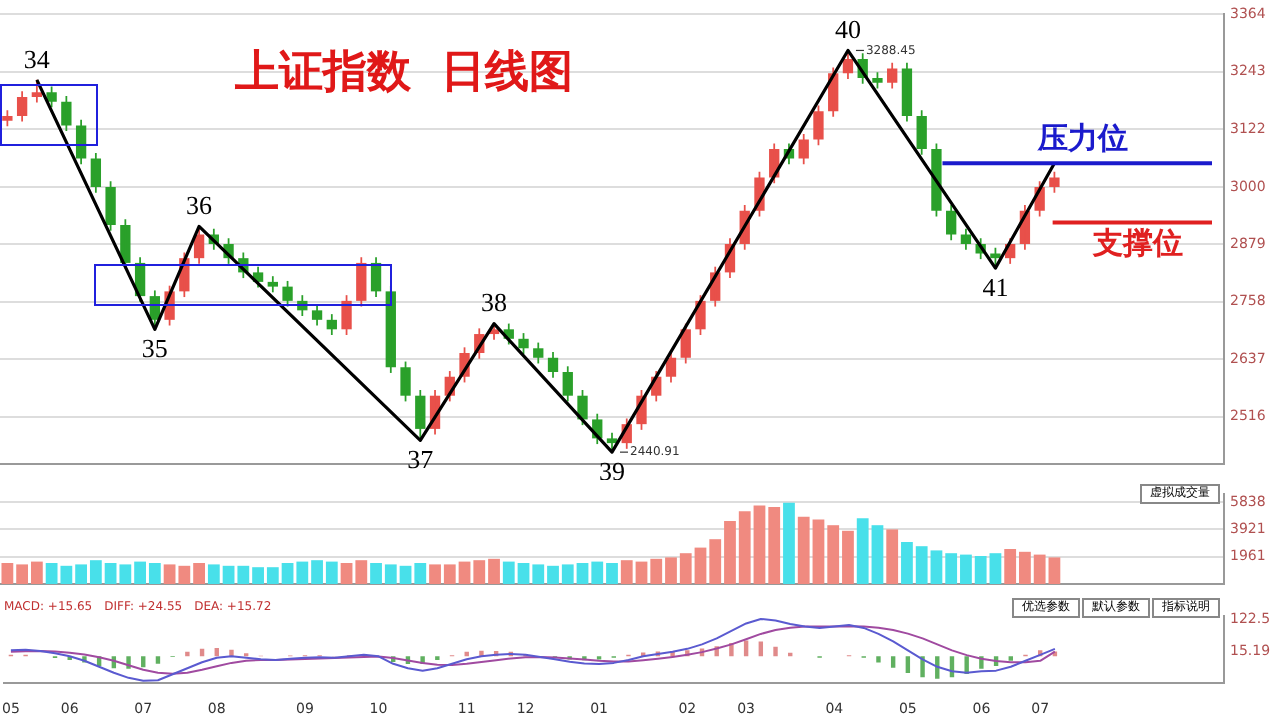  Describe the element at coordinates (1082, 138) in the screenshot. I see `ref-line-label: 压力位` at that location.